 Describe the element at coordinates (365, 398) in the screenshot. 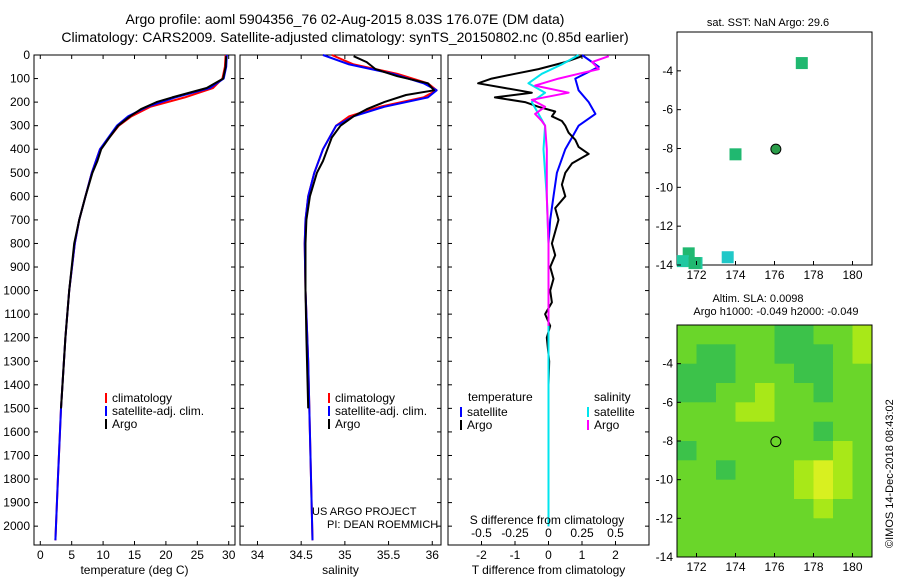

I see `salinity-legend-label: climatology` at that location.